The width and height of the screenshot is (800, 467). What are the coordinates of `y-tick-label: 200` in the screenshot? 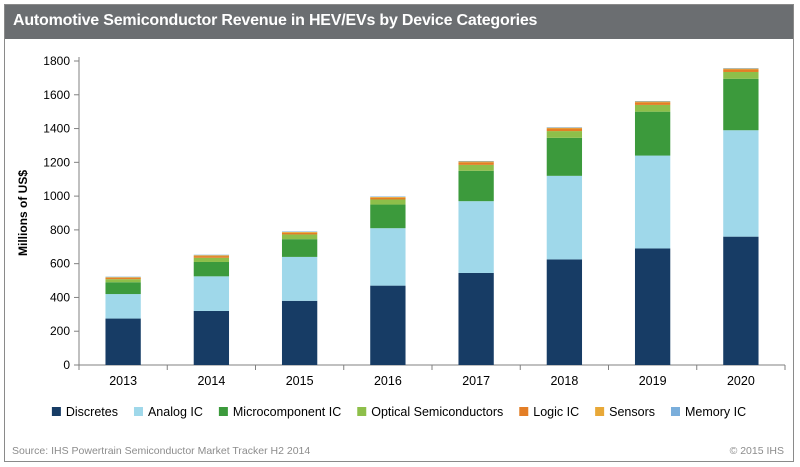 It's located at (60, 331).